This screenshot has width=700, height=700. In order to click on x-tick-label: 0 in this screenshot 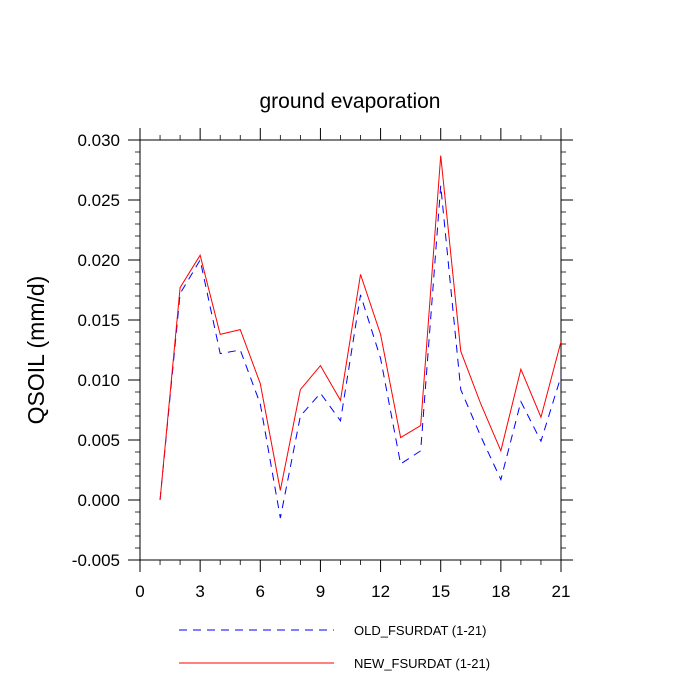, I will do `click(139, 591)`.